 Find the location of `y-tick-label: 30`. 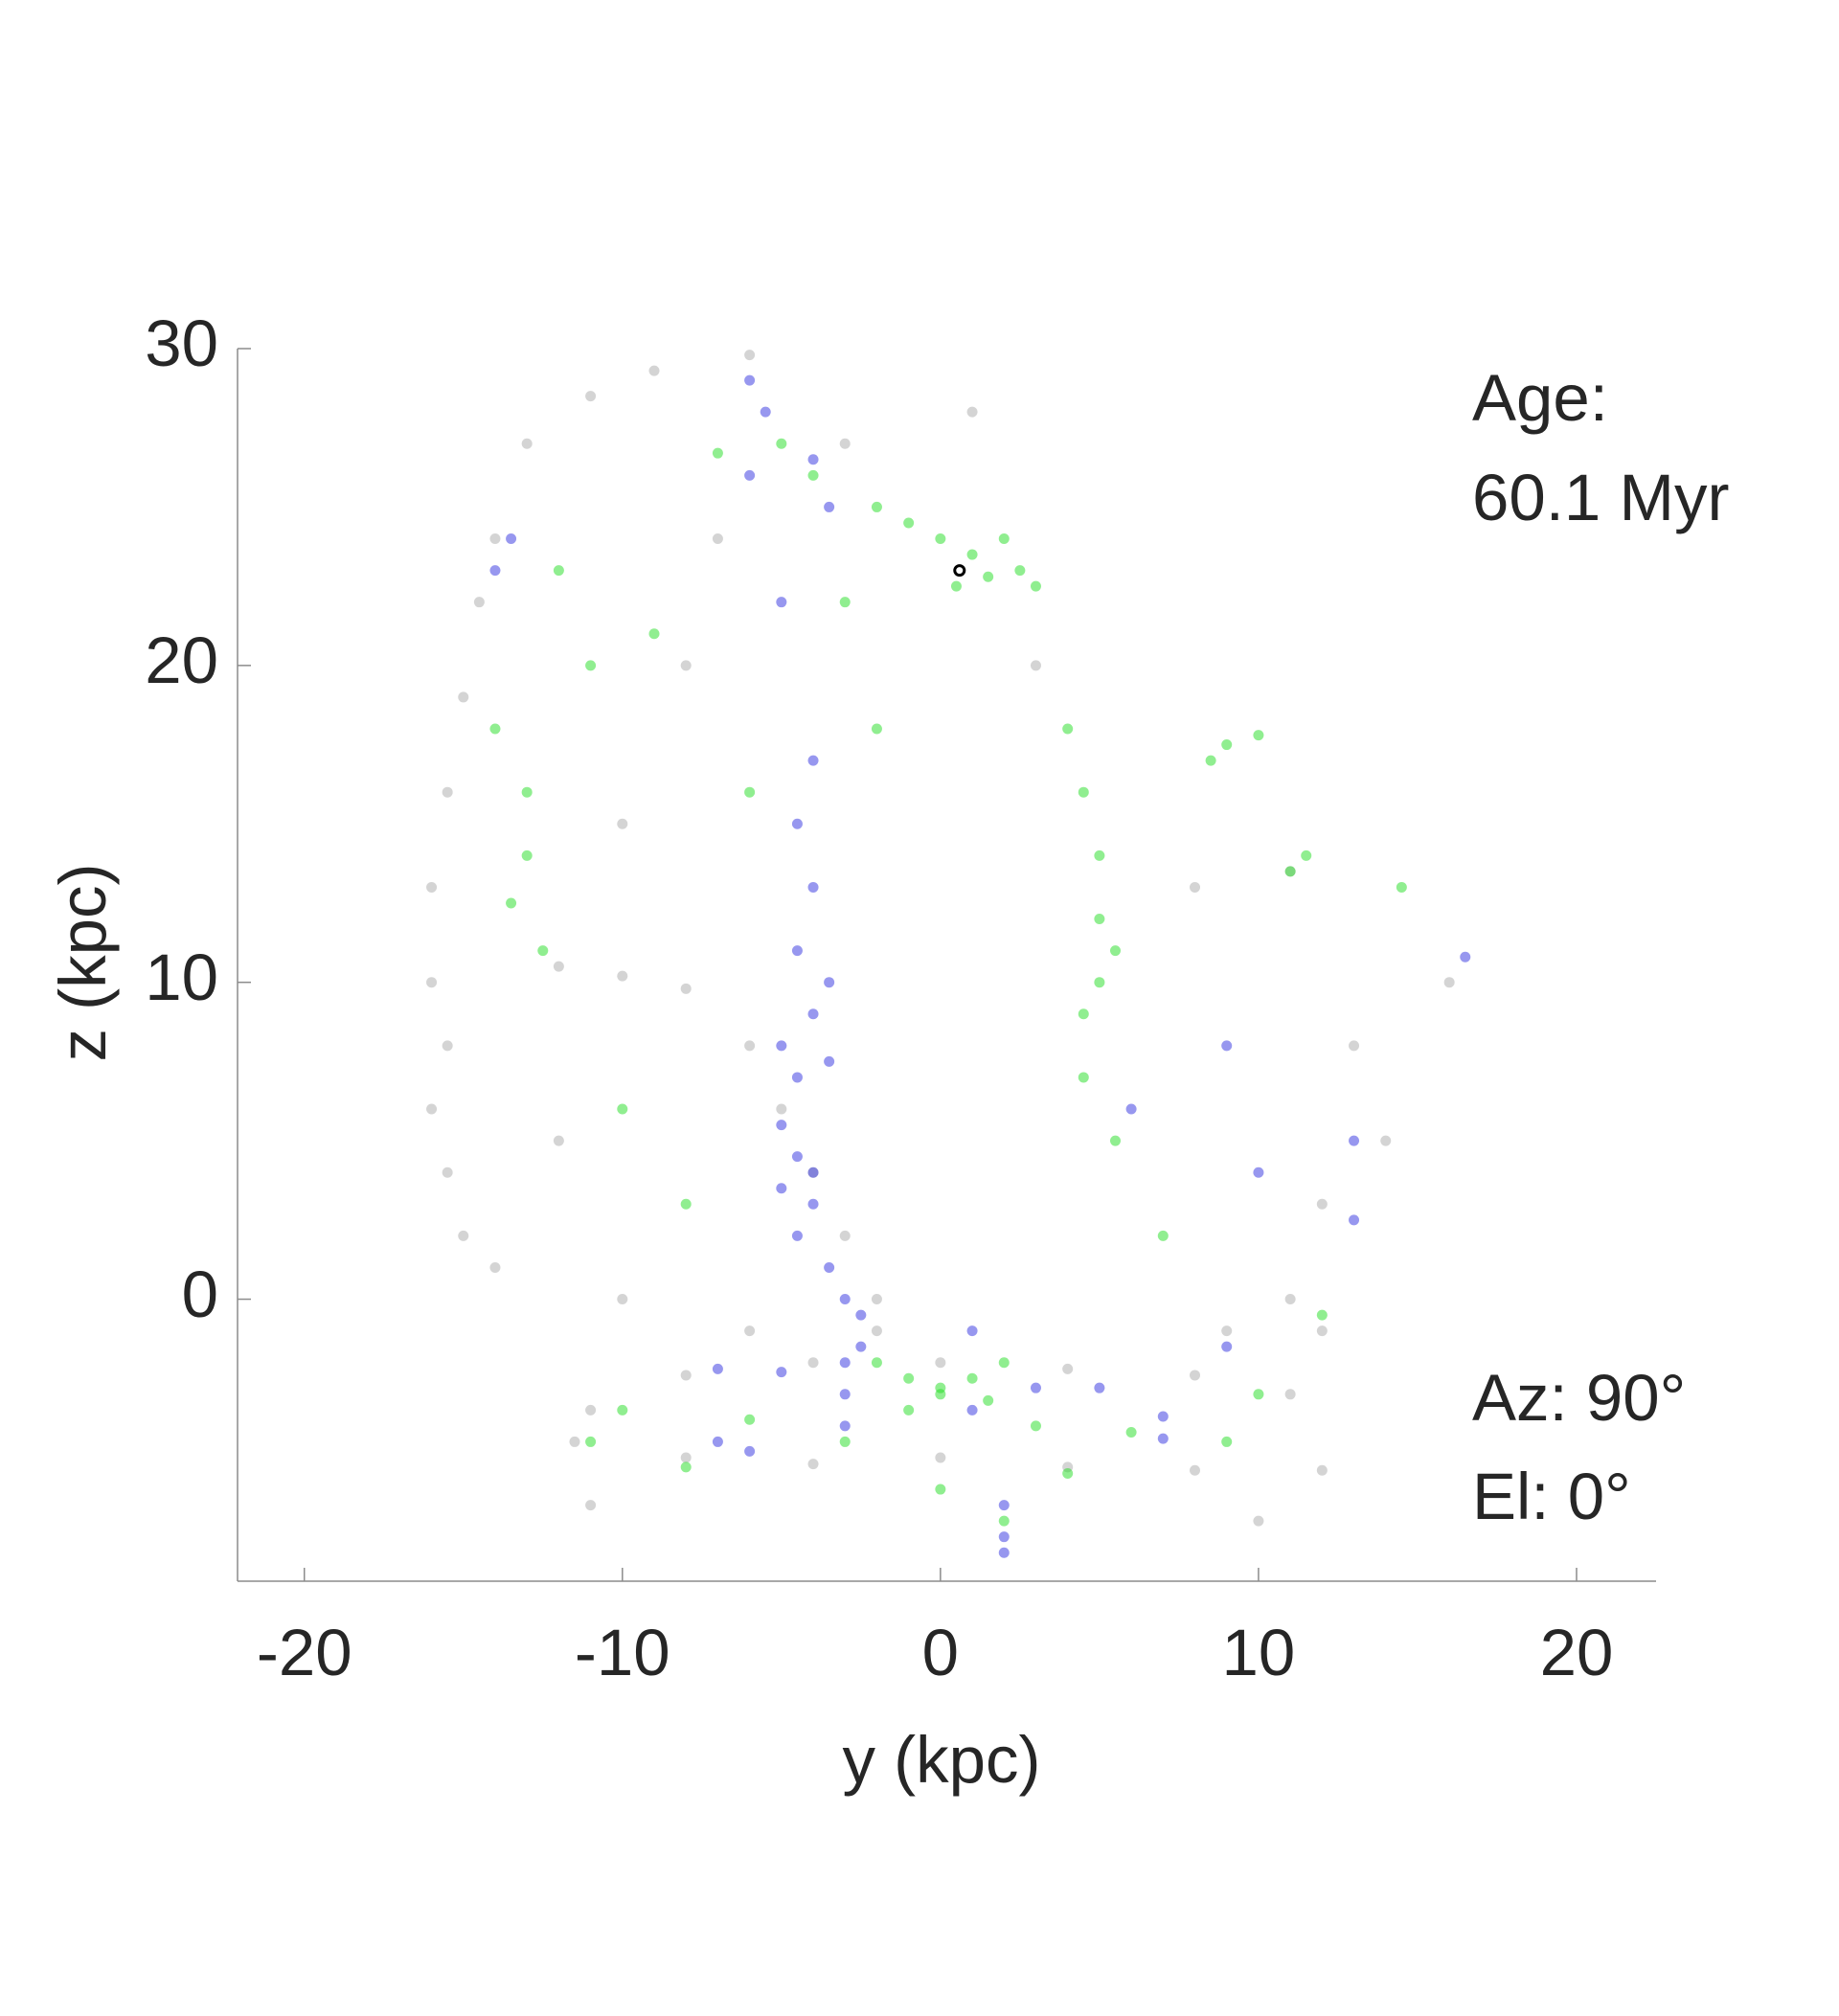

y-tick-label: 30 is located at coordinates (181, 343).